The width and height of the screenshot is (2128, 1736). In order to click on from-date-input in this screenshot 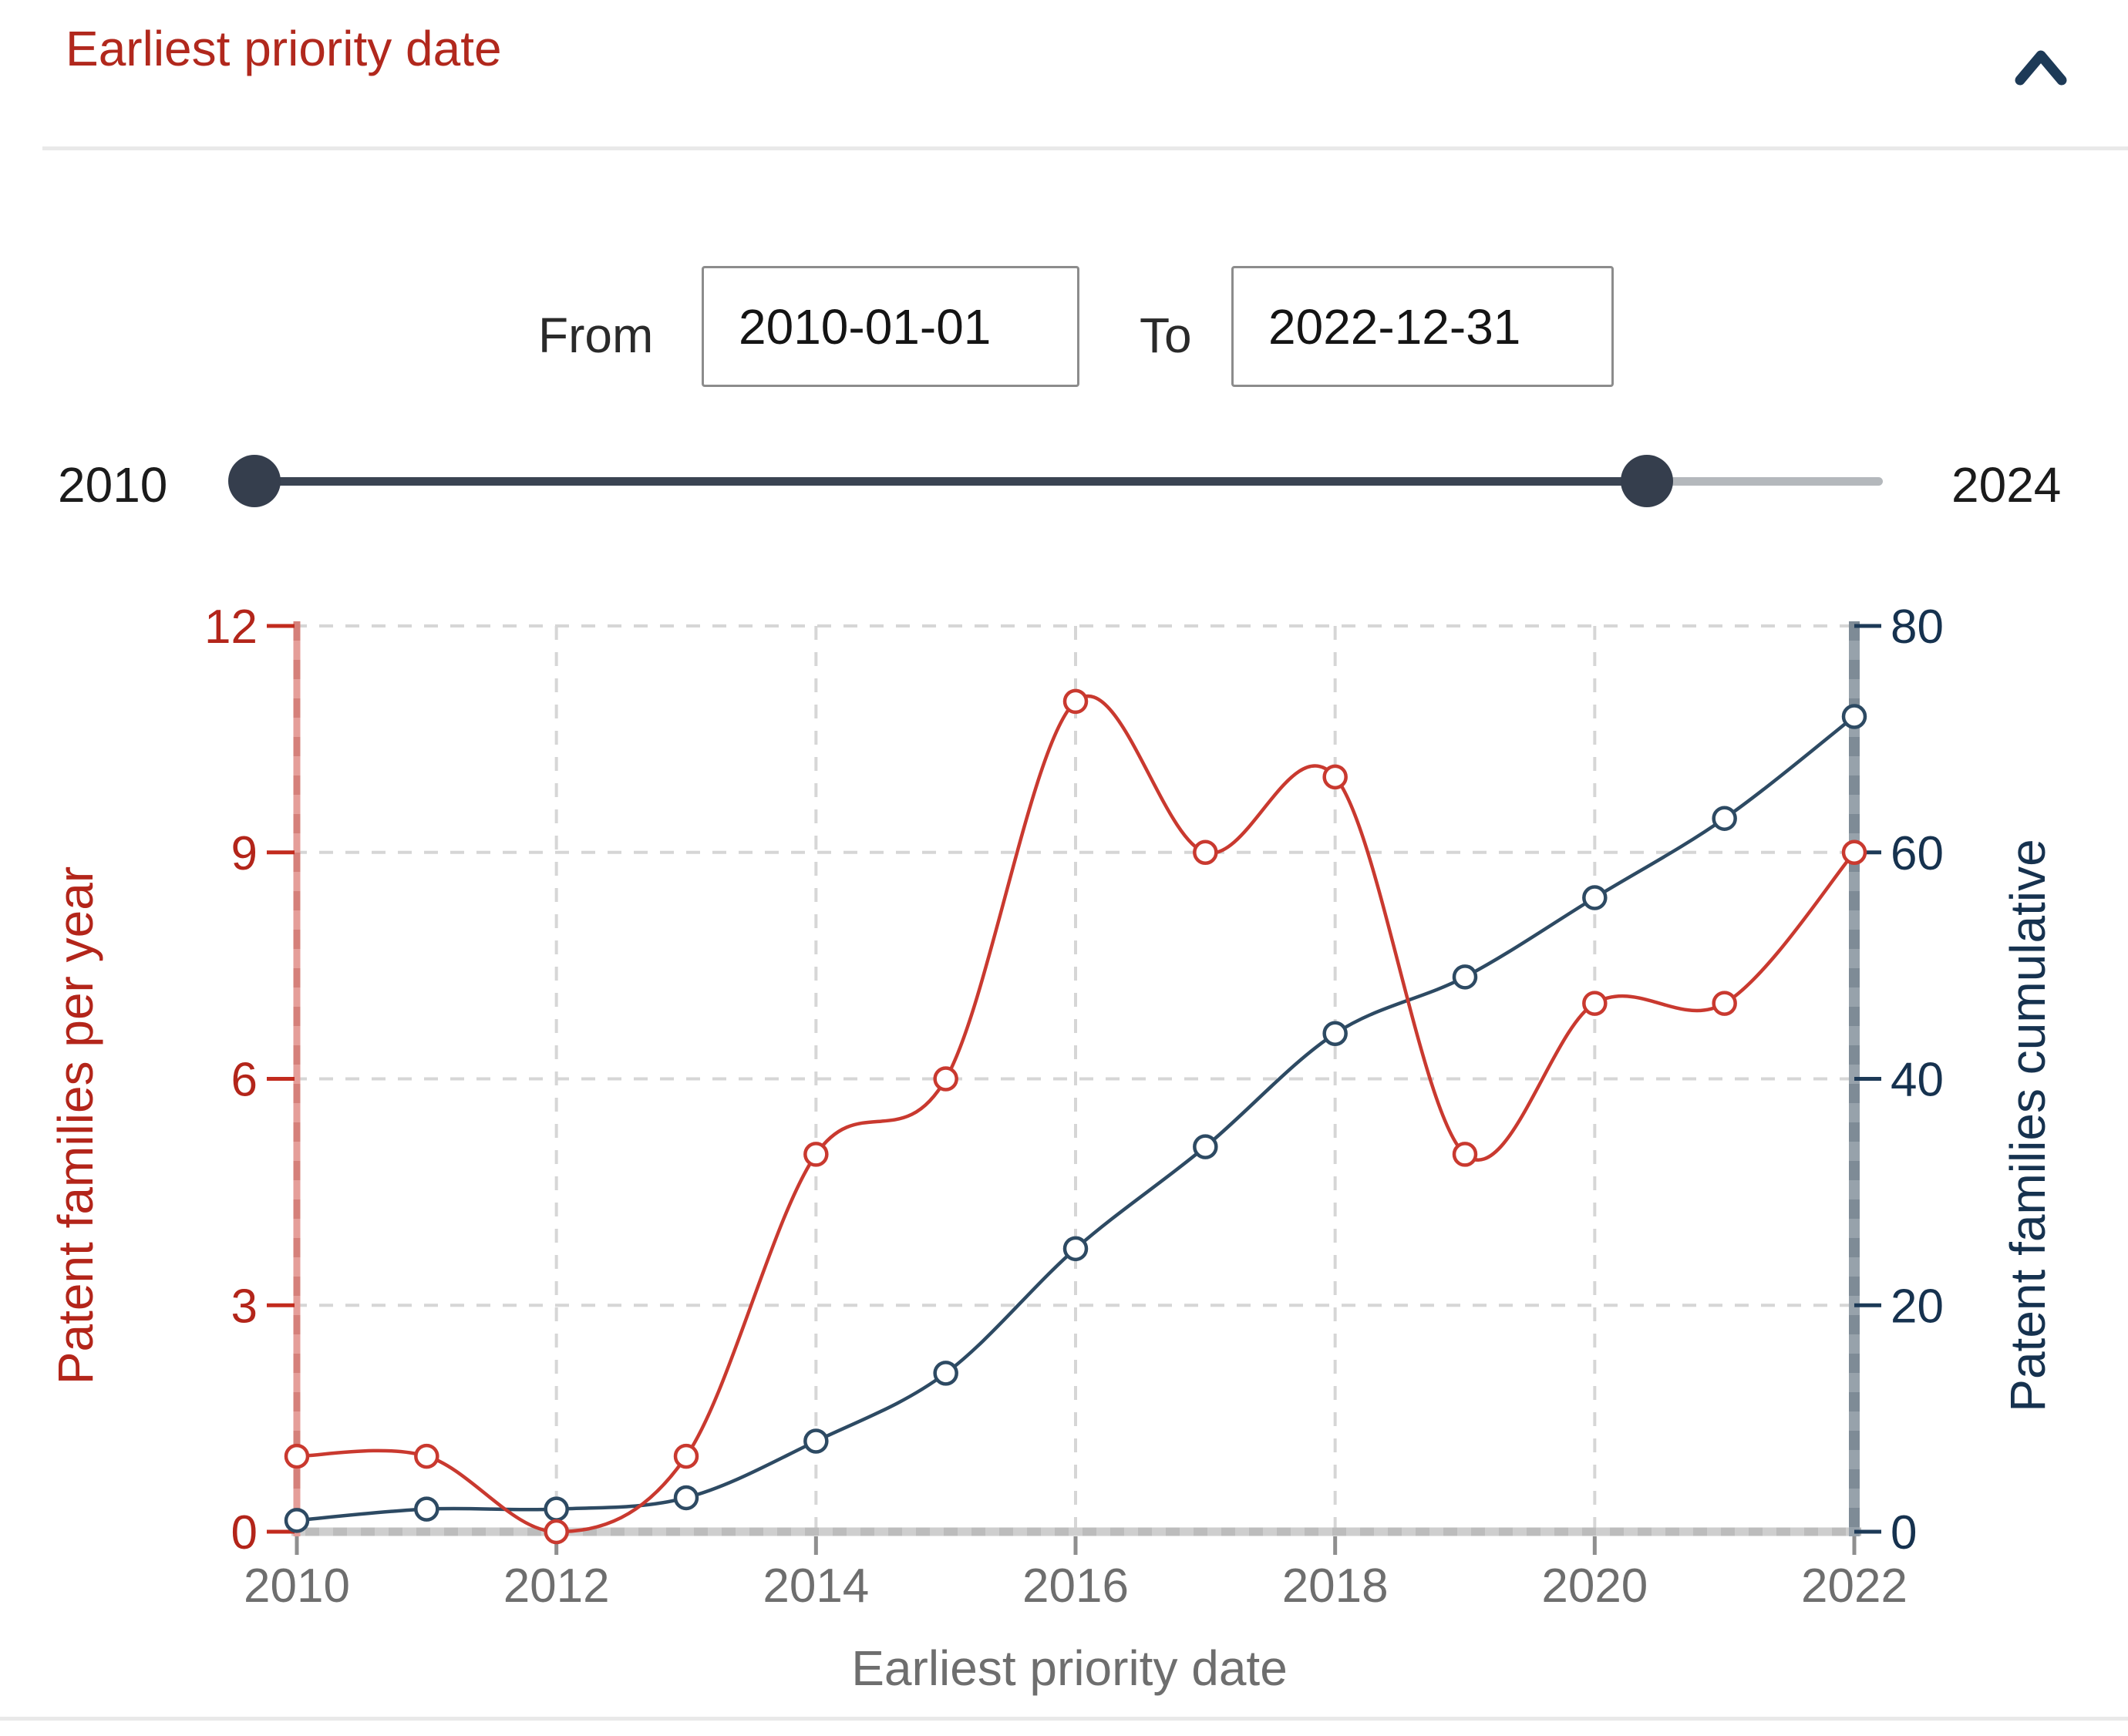, I will do `click(890, 326)`.